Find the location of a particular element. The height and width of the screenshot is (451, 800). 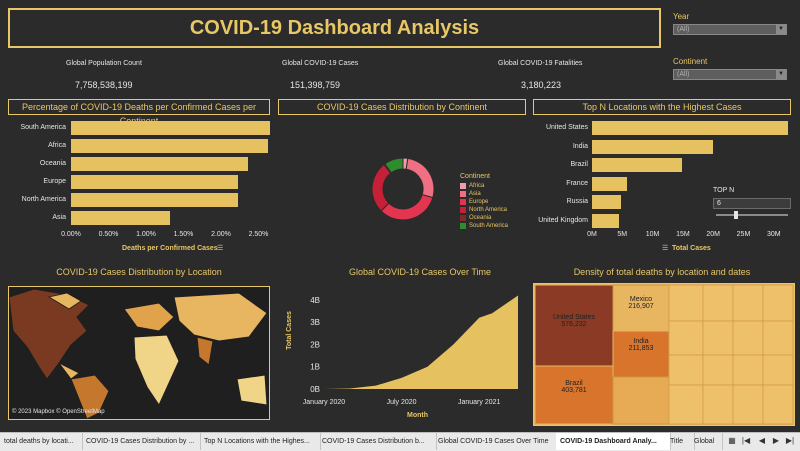

legend-label: South America is located at coordinates (489, 226).